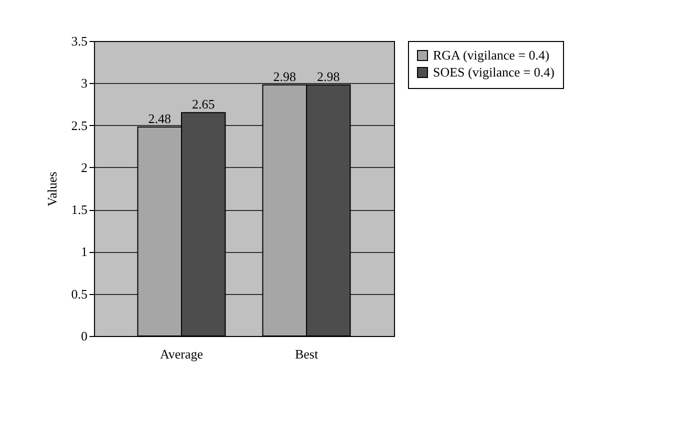 This screenshot has height=427, width=693. I want to click on x-tick-label: Average, so click(182, 354).